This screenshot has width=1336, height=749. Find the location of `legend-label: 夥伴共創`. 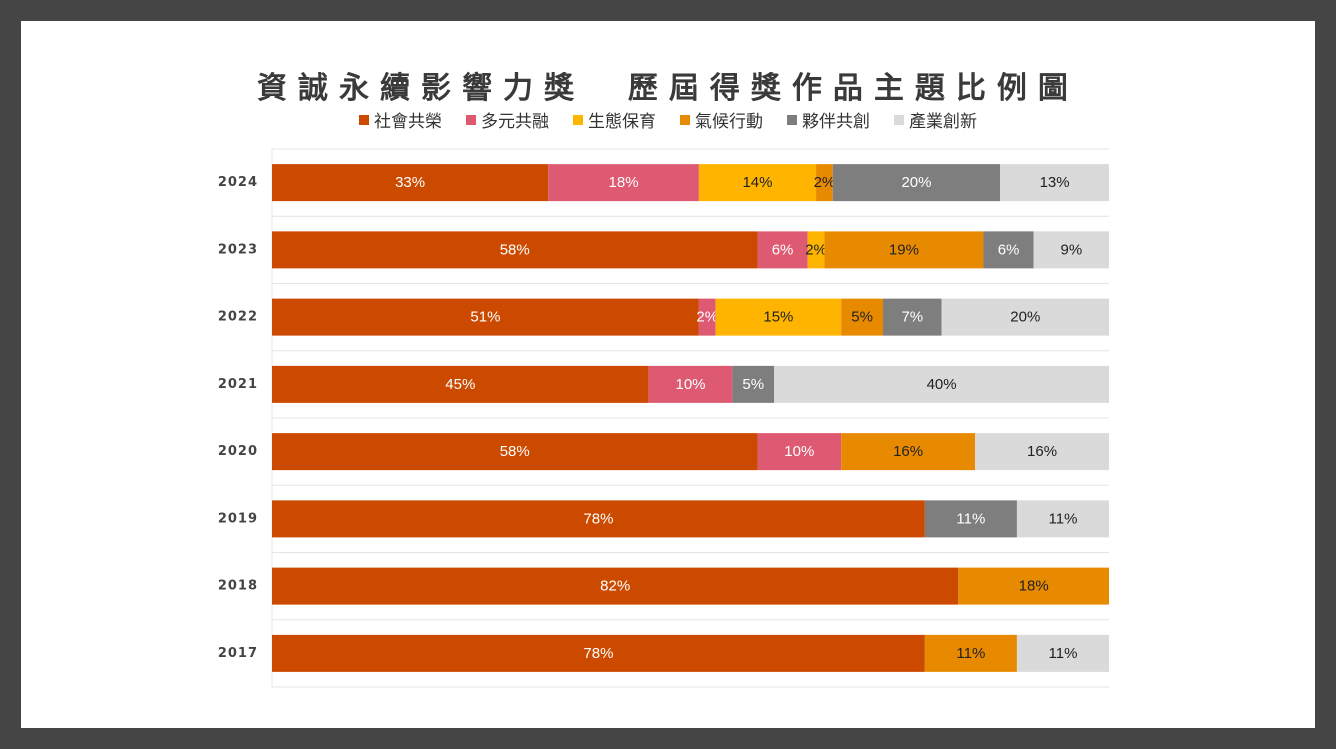

legend-label: 夥伴共創 is located at coordinates (836, 122).